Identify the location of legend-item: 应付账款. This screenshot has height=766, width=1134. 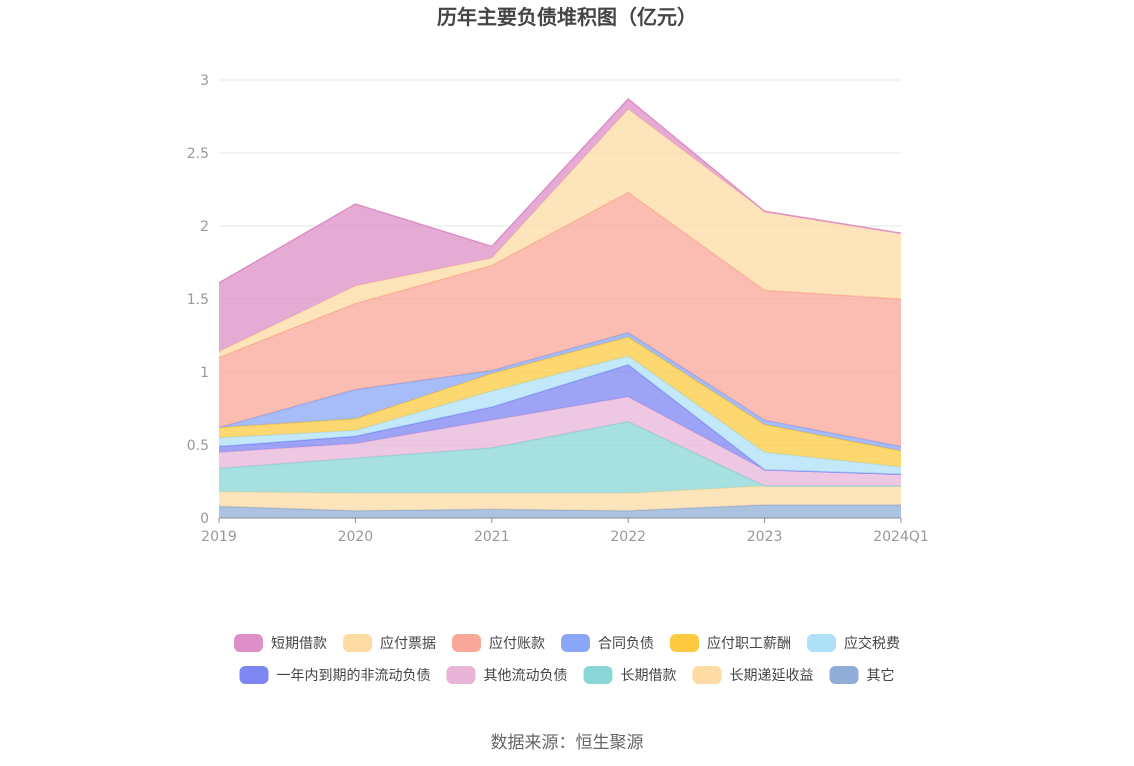
(498, 643).